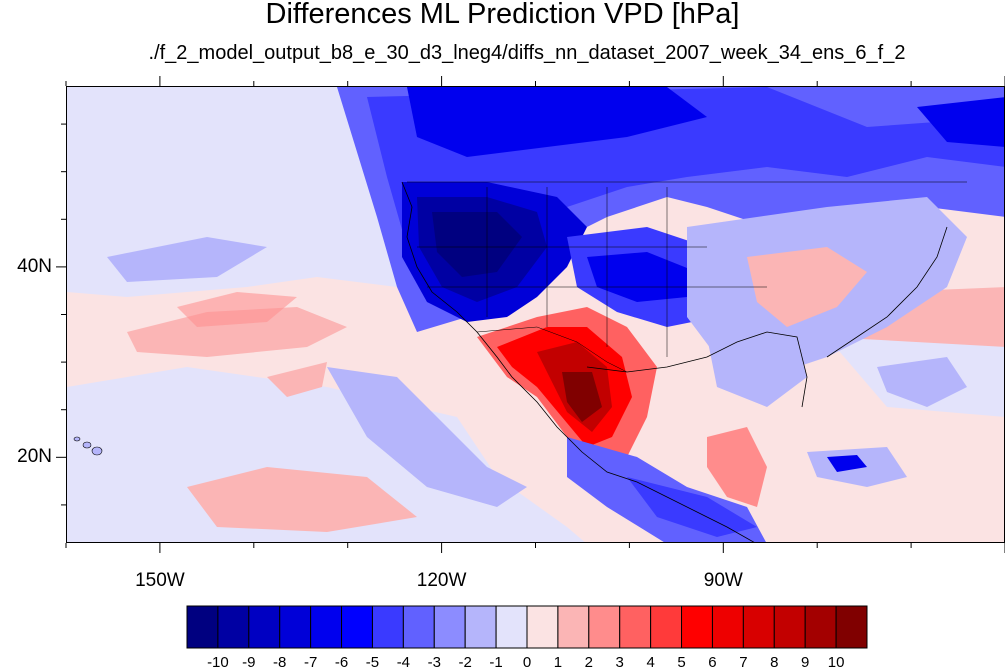  I want to click on colorbar-label: 4, so click(650, 662).